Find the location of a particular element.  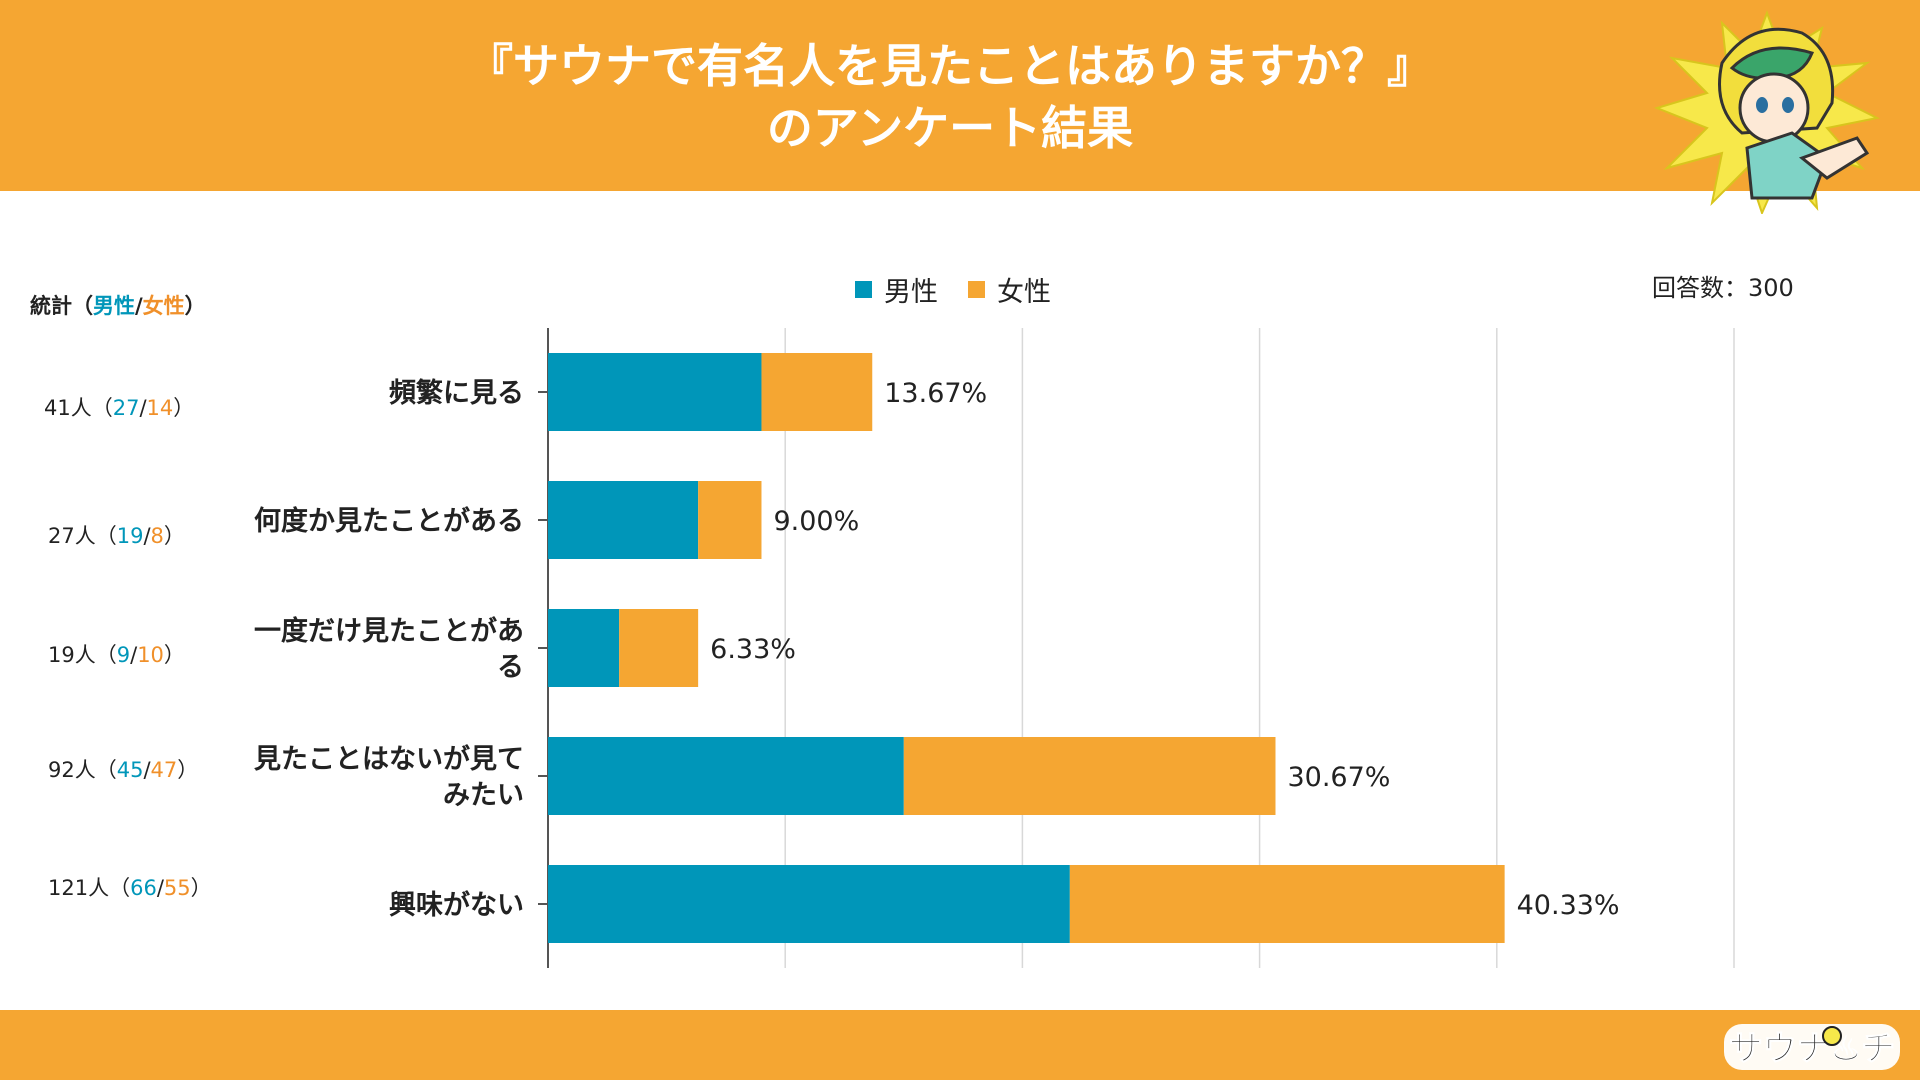

stats-total: 92人 is located at coordinates (72, 770).